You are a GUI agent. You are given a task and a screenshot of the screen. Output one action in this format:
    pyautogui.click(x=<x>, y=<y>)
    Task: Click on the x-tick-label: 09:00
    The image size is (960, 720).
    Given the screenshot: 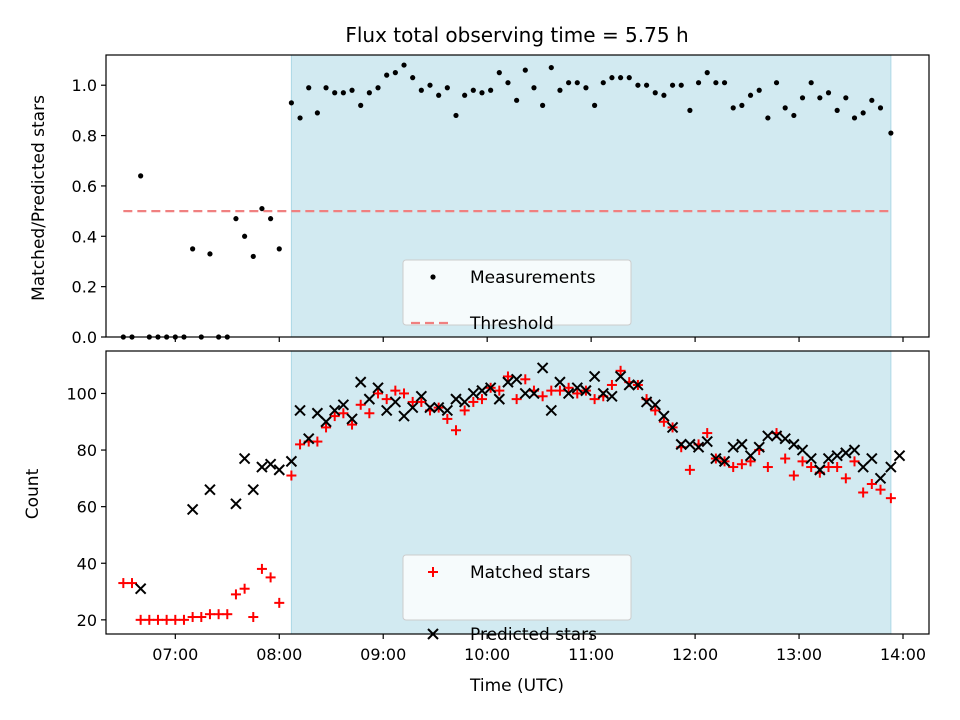 What is the action you would take?
    pyautogui.click(x=383, y=654)
    